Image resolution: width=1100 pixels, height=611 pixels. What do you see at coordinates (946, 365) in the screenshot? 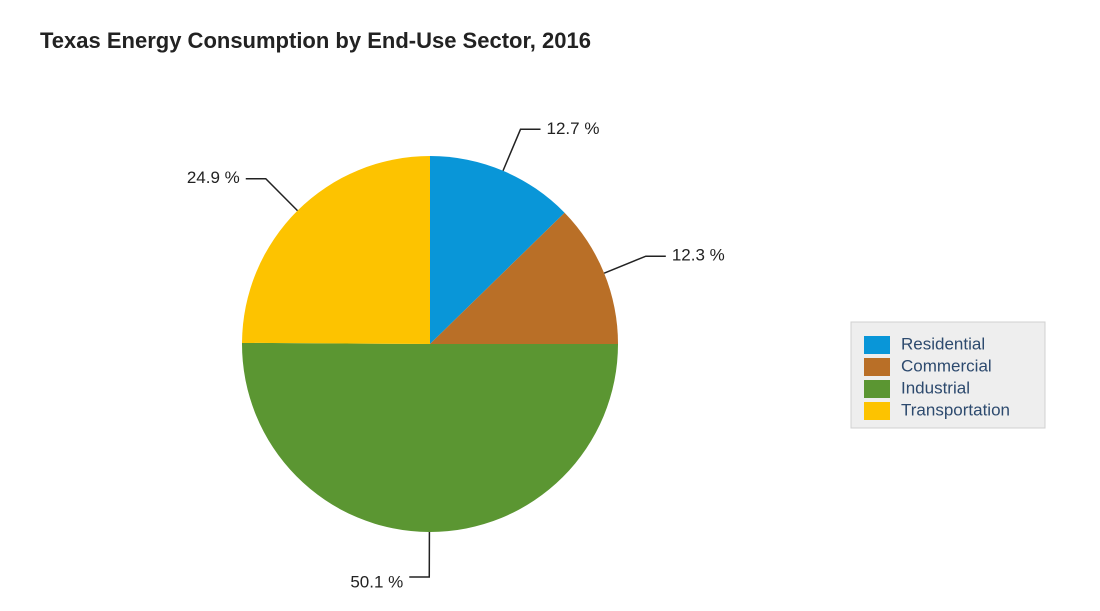
I see `legend-label: Commercial` at bounding box center [946, 365].